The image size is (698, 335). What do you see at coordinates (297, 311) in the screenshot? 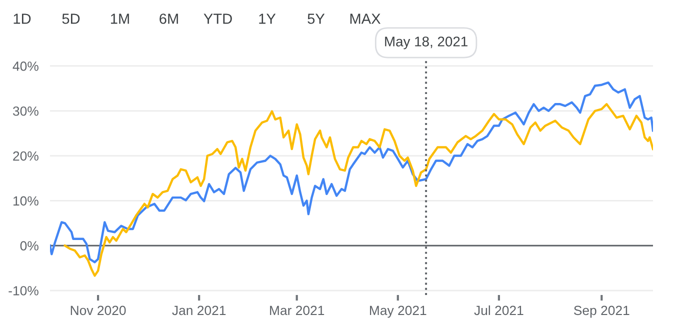
I see `x-tick-label: Mar 2021` at bounding box center [297, 311].